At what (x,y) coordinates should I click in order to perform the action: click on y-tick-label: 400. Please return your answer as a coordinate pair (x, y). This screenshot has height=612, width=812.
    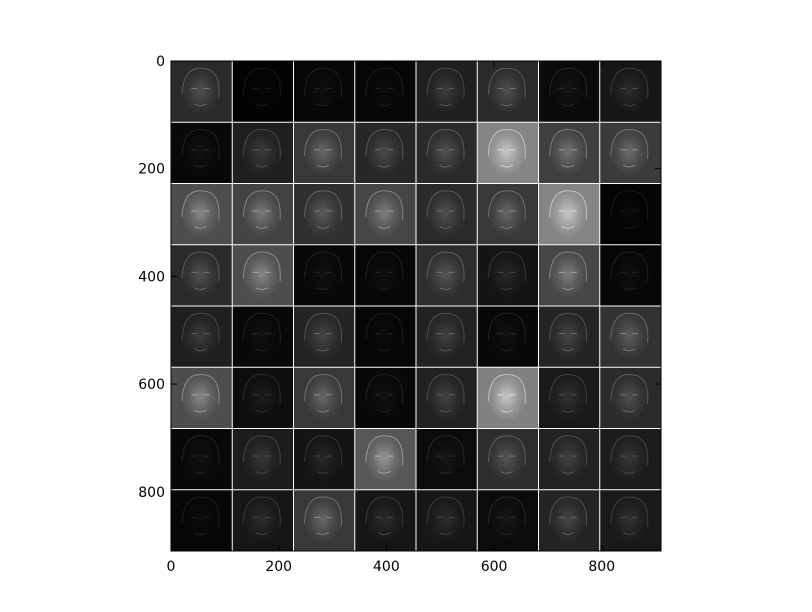
    Looking at the image, I should click on (151, 277).